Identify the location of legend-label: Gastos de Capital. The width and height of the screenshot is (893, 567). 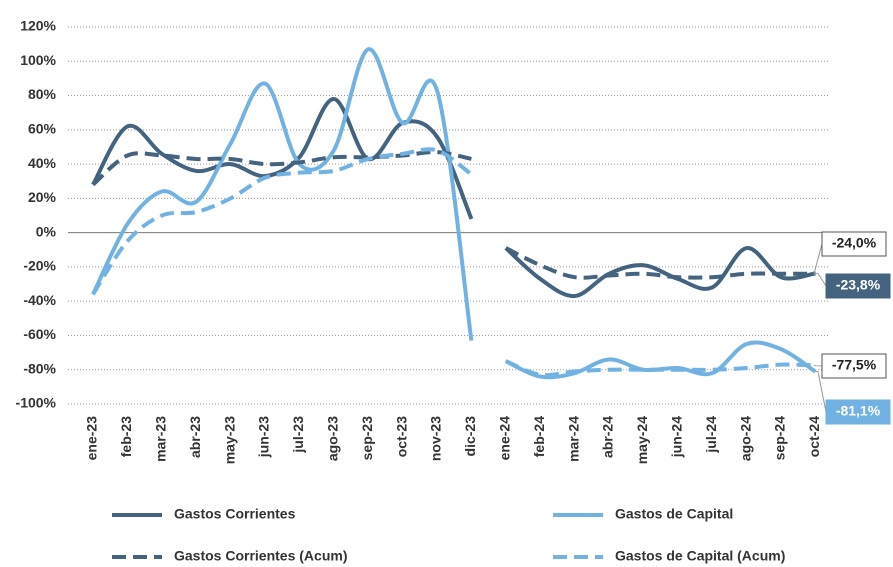
(674, 514).